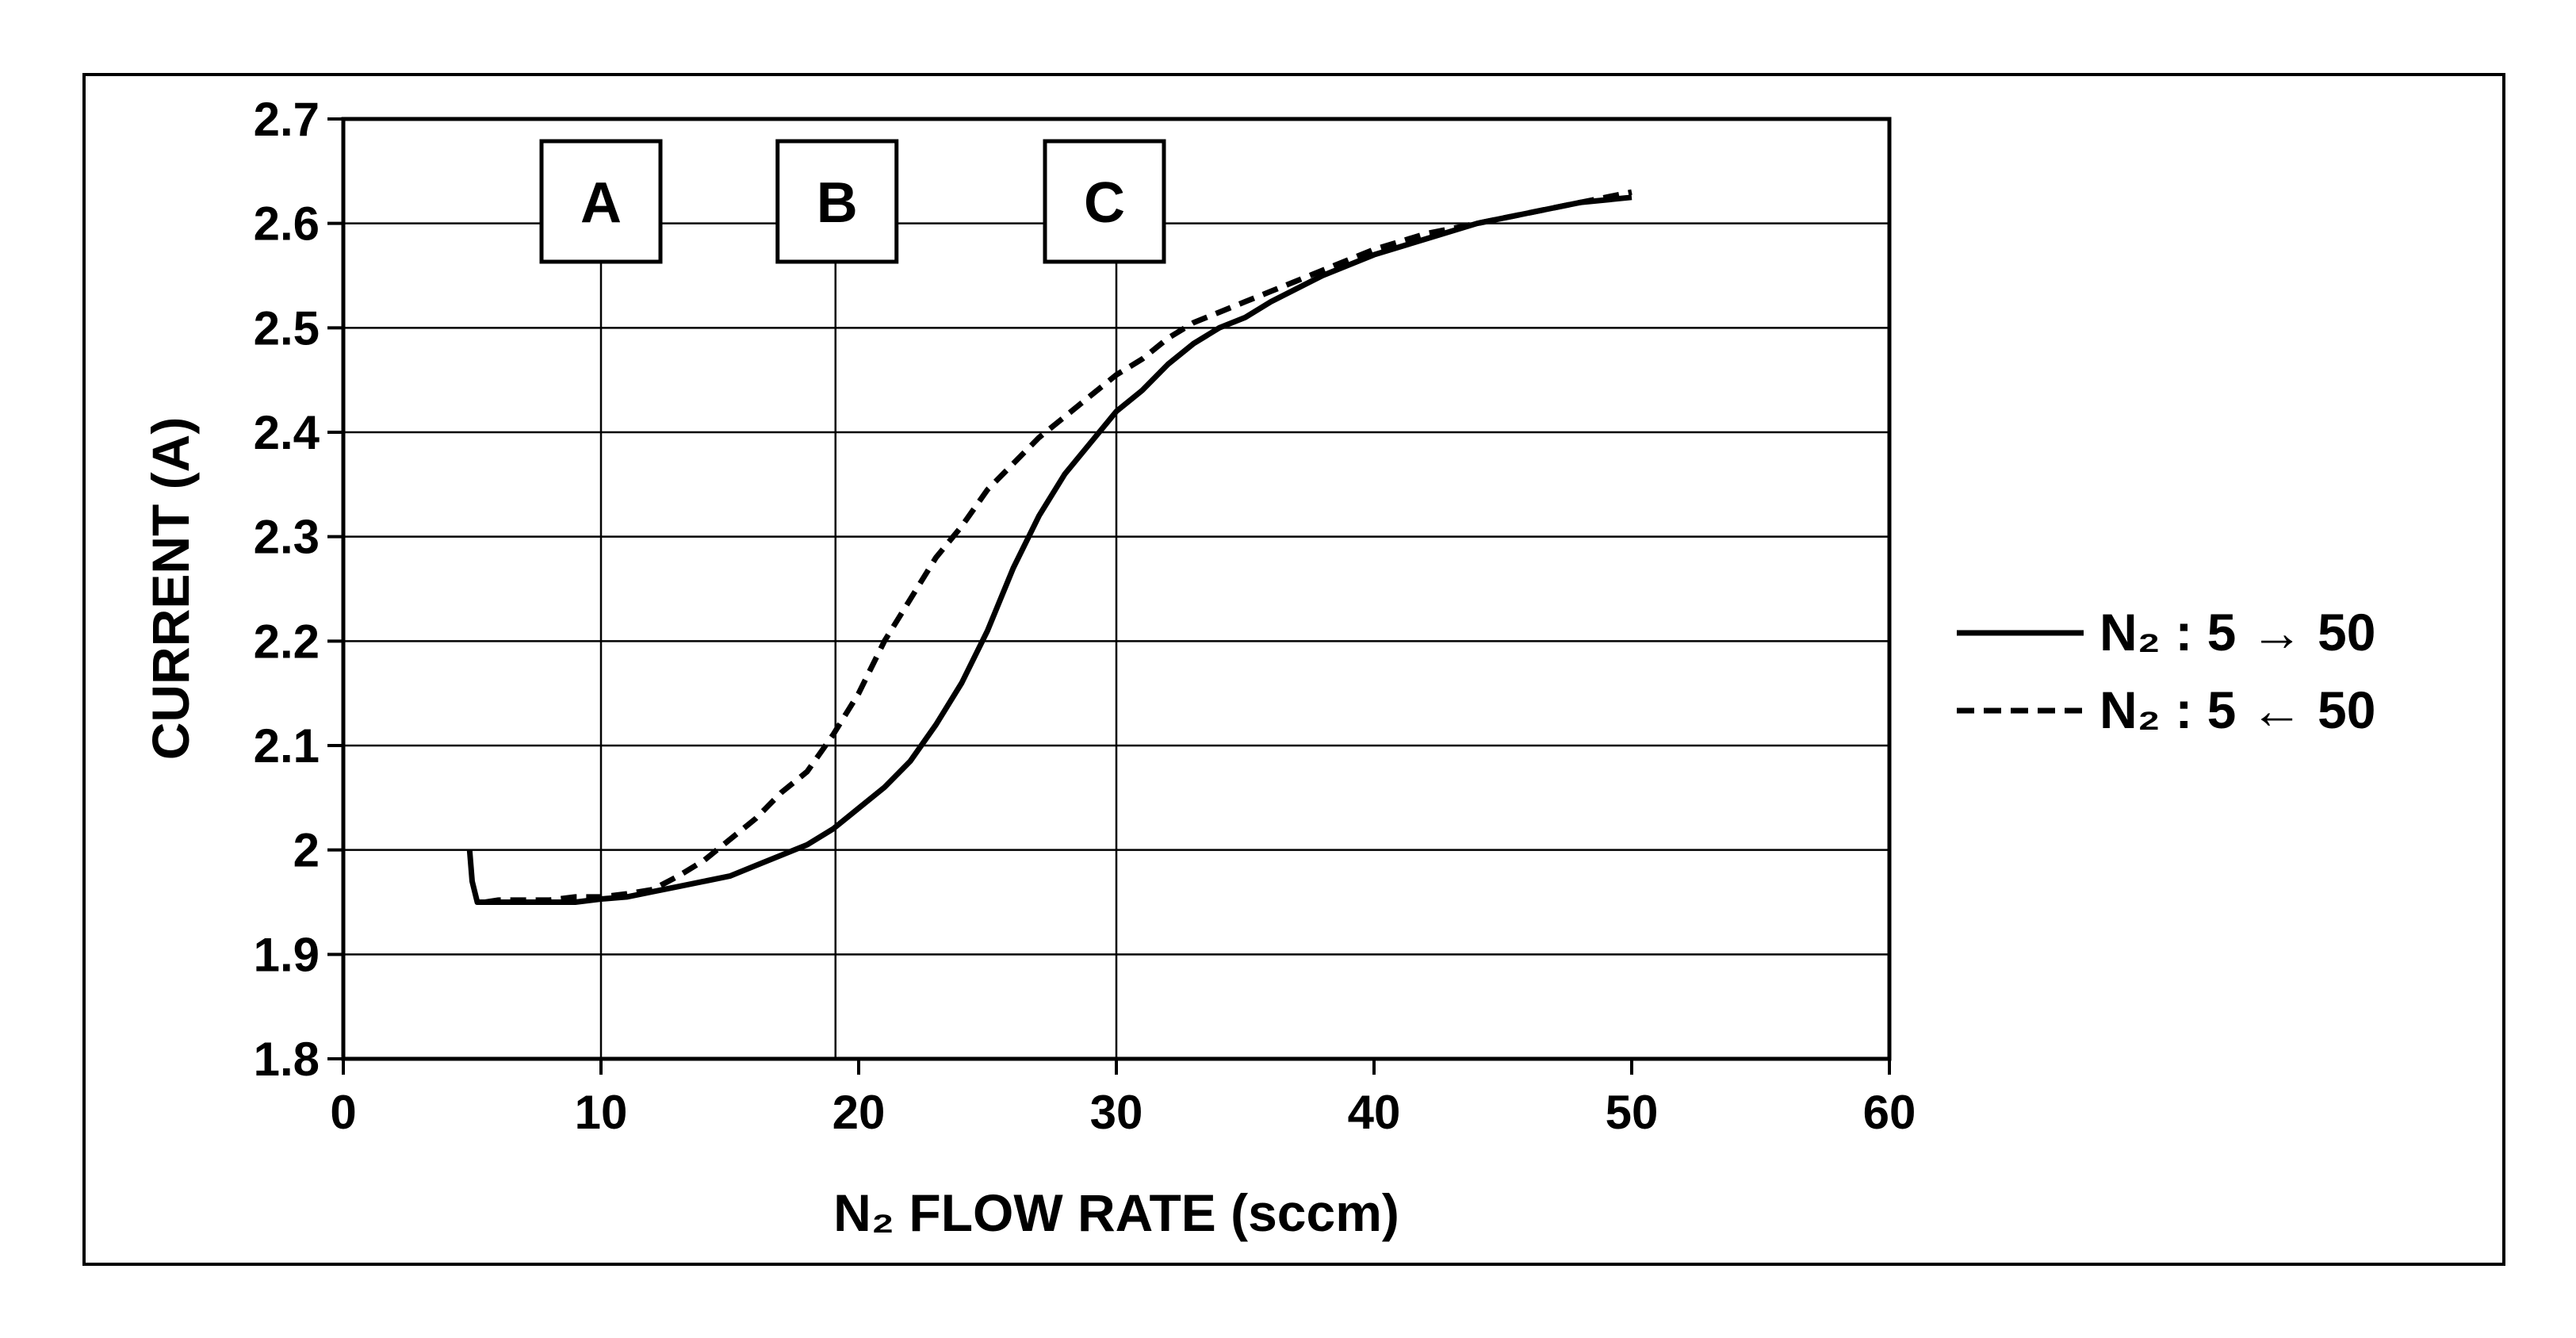  What do you see at coordinates (287, 641) in the screenshot?
I see `y-tick-label: 2.2` at bounding box center [287, 641].